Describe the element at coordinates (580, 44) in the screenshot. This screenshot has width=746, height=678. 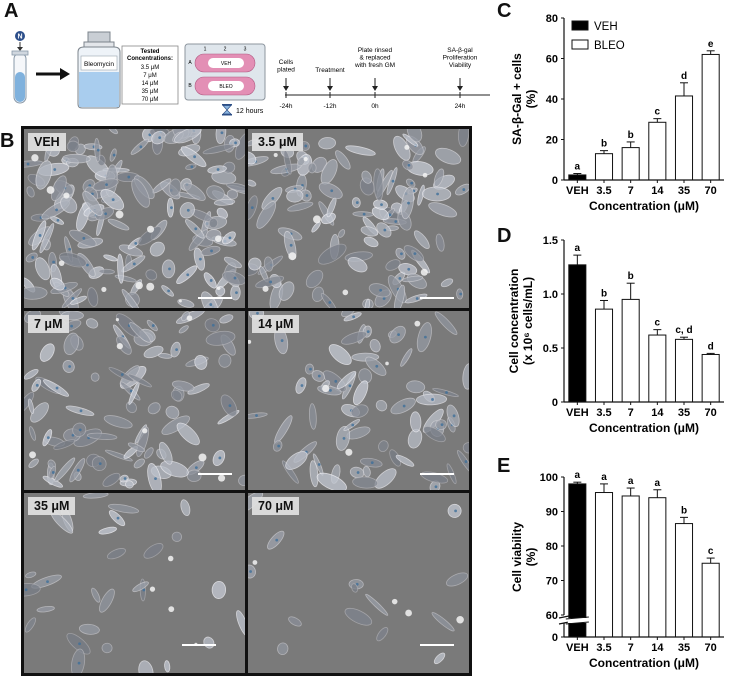
I see `legend-swatch-bleo` at that location.